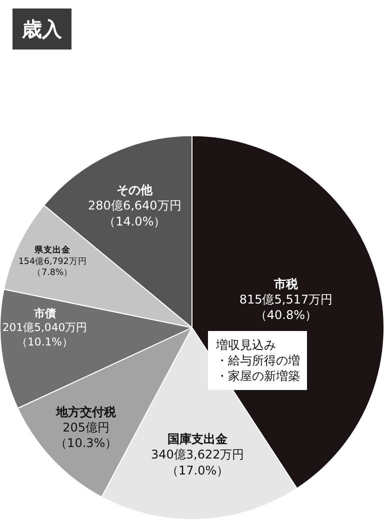  I want to click on slice-label: 市税, so click(285, 284).